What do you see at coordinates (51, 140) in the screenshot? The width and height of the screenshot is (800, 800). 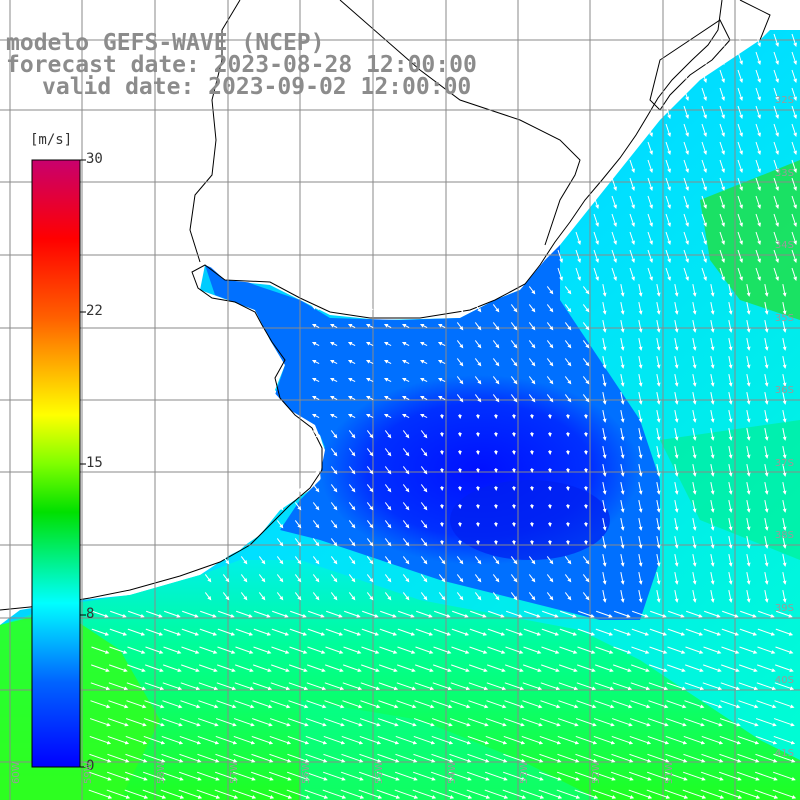 I see `legend-unit: [m/s]` at bounding box center [51, 140].